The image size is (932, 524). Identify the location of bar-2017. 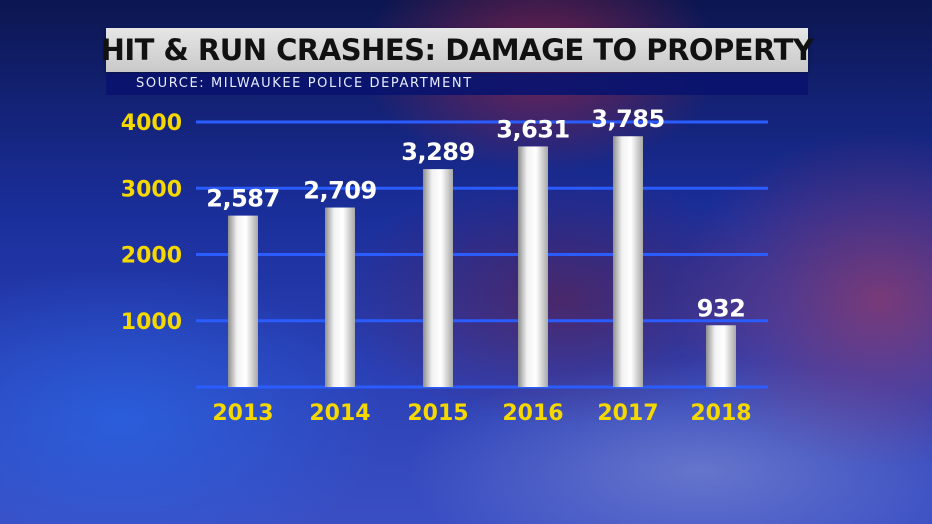
(628, 261).